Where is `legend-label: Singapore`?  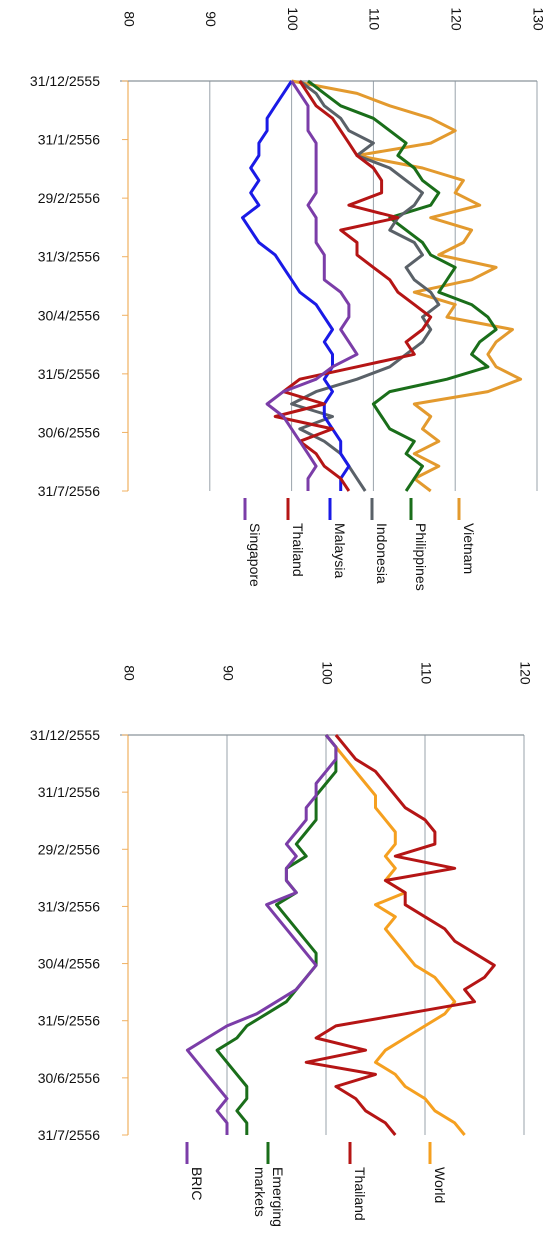
legend-label: Singapore is located at coordinates (255, 555).